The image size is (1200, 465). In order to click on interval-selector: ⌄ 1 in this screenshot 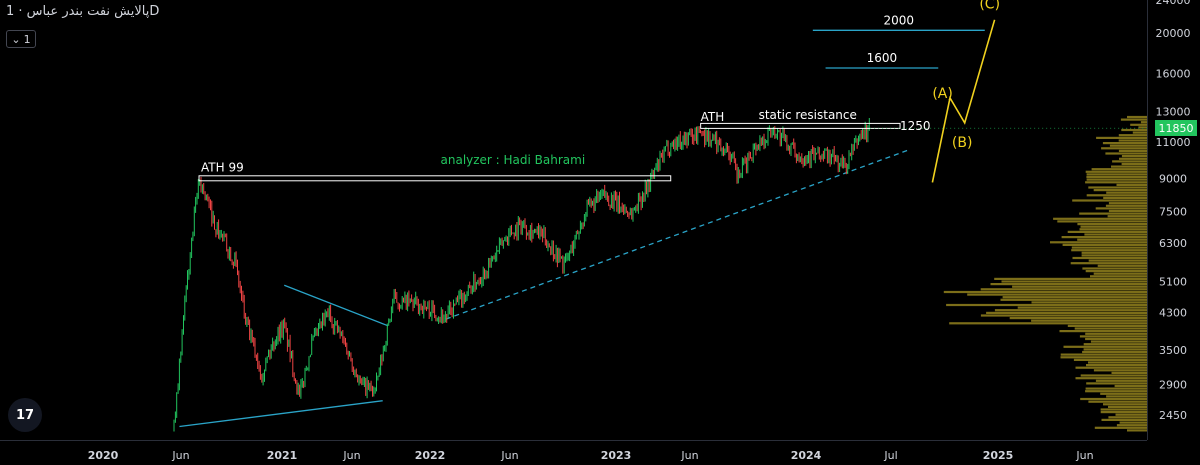, I will do `click(21, 39)`.